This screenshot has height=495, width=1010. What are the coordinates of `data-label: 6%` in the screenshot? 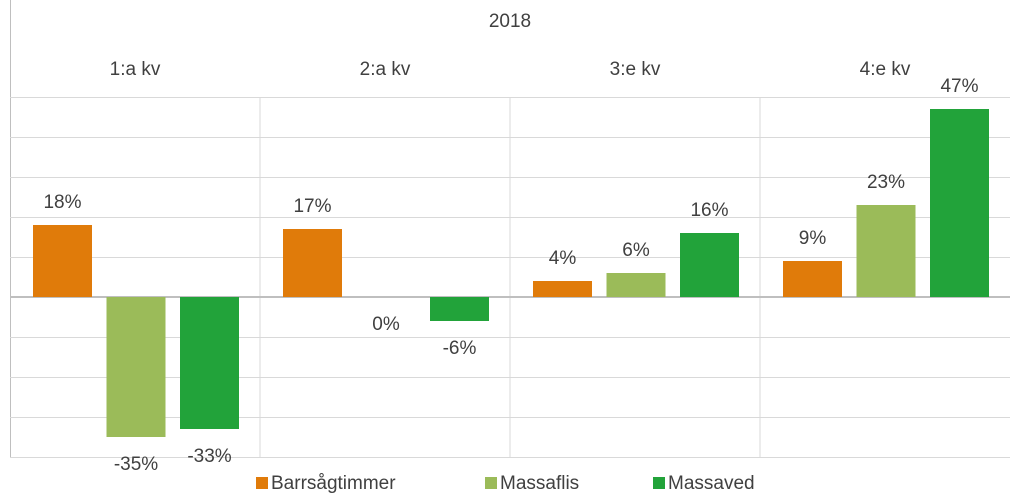 It's located at (636, 250).